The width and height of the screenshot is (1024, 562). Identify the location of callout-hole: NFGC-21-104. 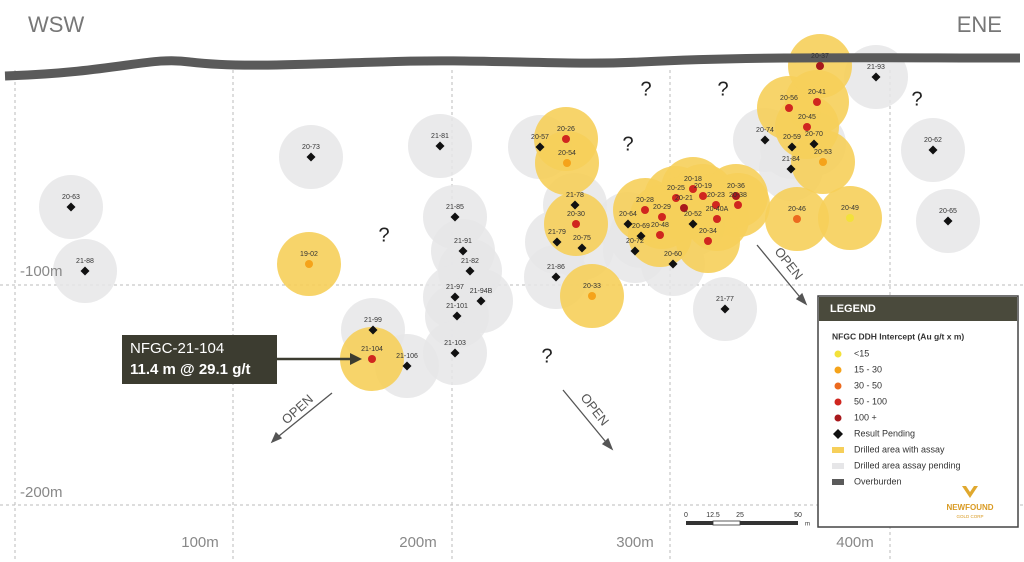
(177, 348).